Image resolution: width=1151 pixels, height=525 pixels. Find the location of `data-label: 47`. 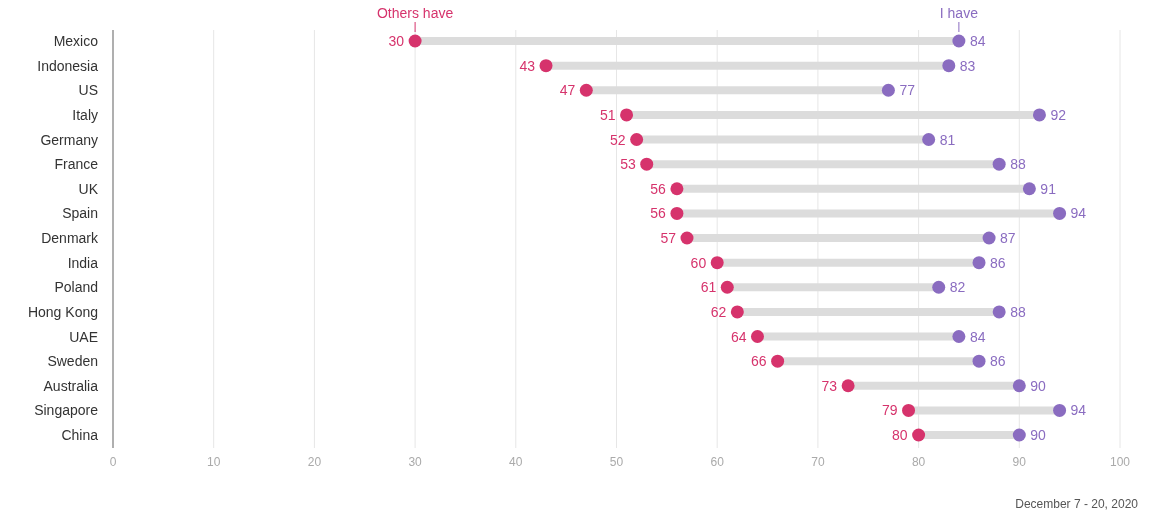

data-label: 47 is located at coordinates (567, 90).